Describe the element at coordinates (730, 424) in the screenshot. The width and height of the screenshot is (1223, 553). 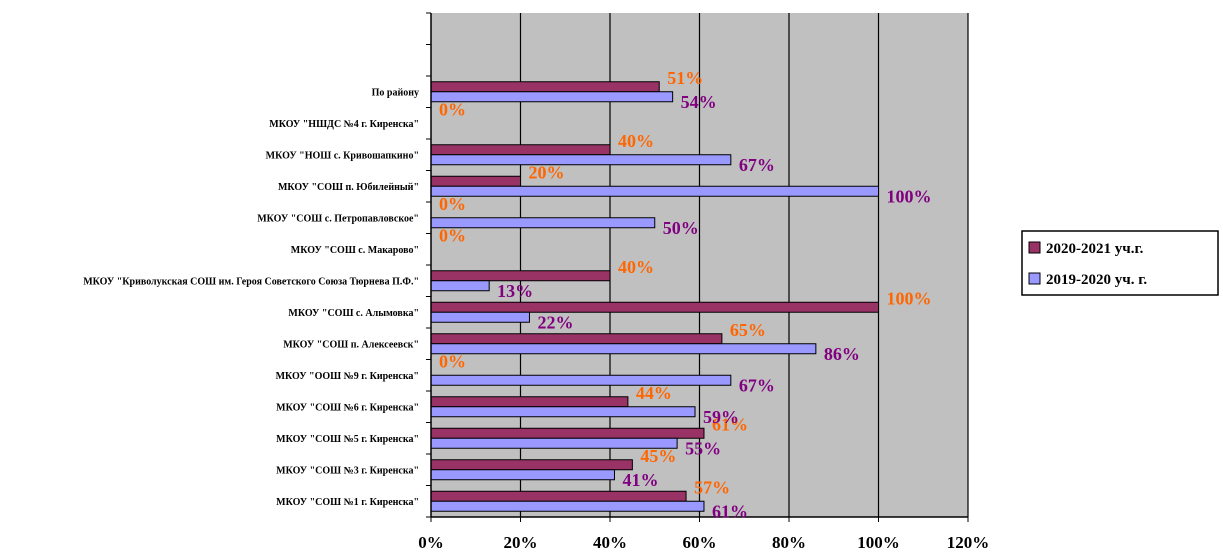
I see `data-label-2020-2021: 61%` at that location.